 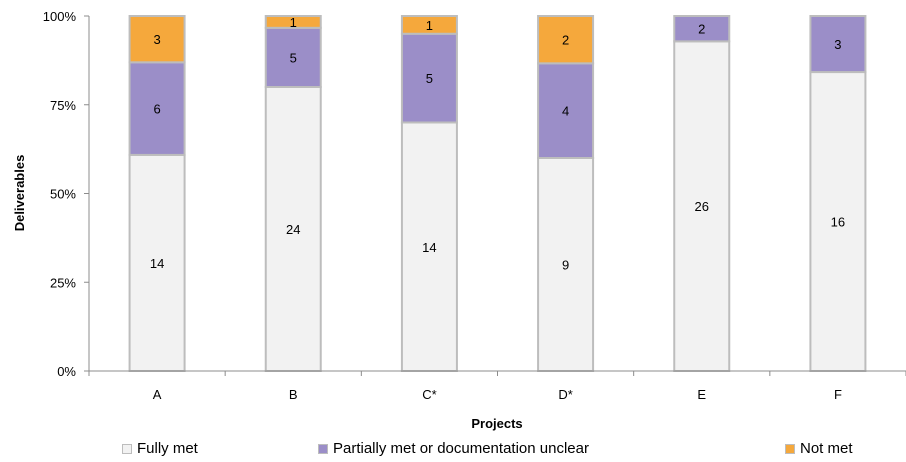 What do you see at coordinates (63, 282) in the screenshot?
I see `y-tick-label: 25%` at bounding box center [63, 282].